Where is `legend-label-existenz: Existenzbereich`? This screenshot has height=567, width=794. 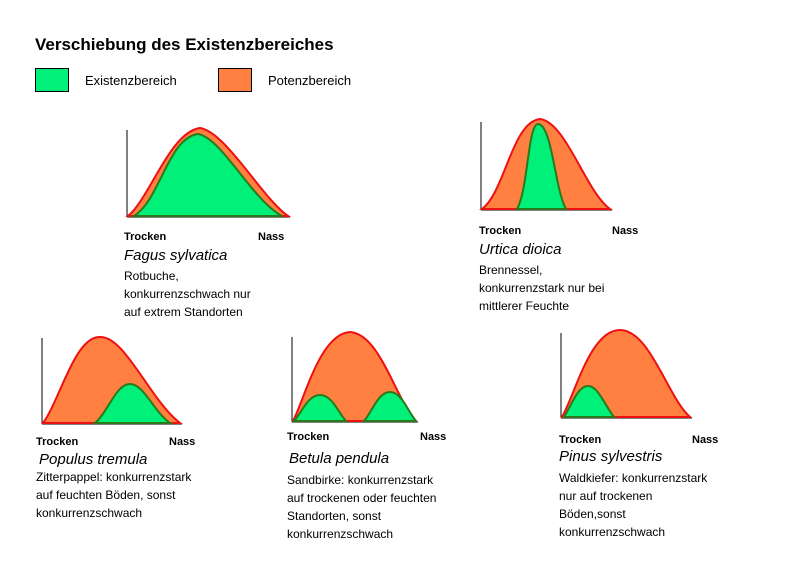
legend-label-existenz: Existenzbereich is located at coordinates (131, 80).